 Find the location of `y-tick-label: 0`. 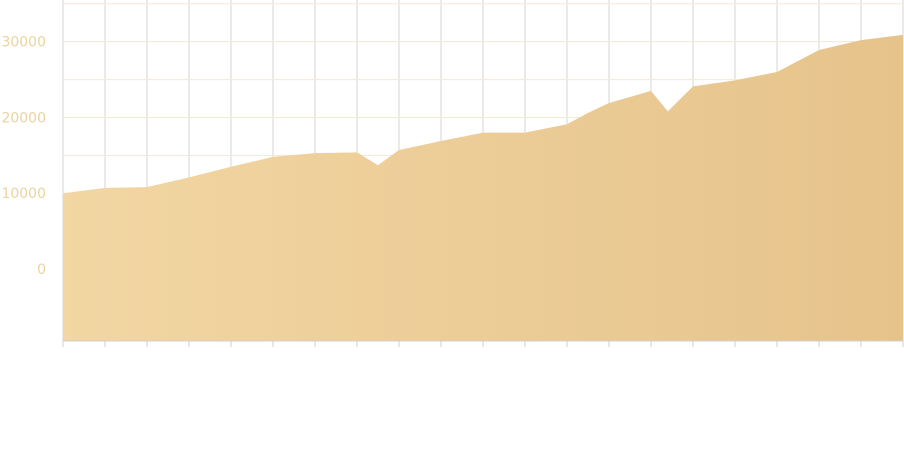

y-tick-label: 0 is located at coordinates (41, 270).